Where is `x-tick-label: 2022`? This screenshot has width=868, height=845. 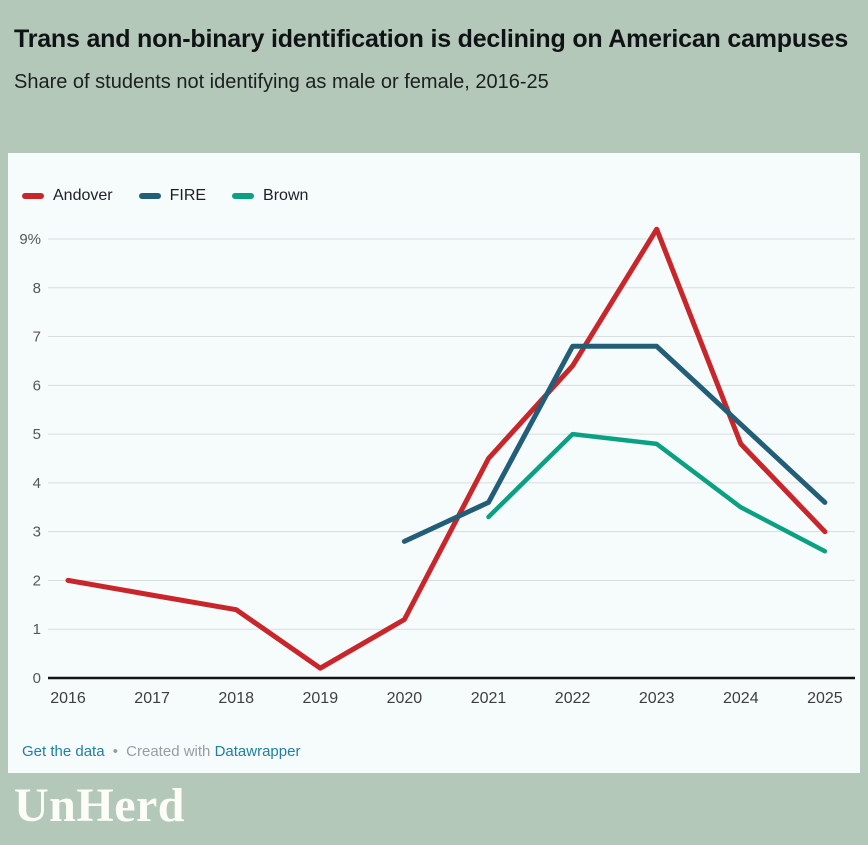 x-tick-label: 2022 is located at coordinates (573, 698).